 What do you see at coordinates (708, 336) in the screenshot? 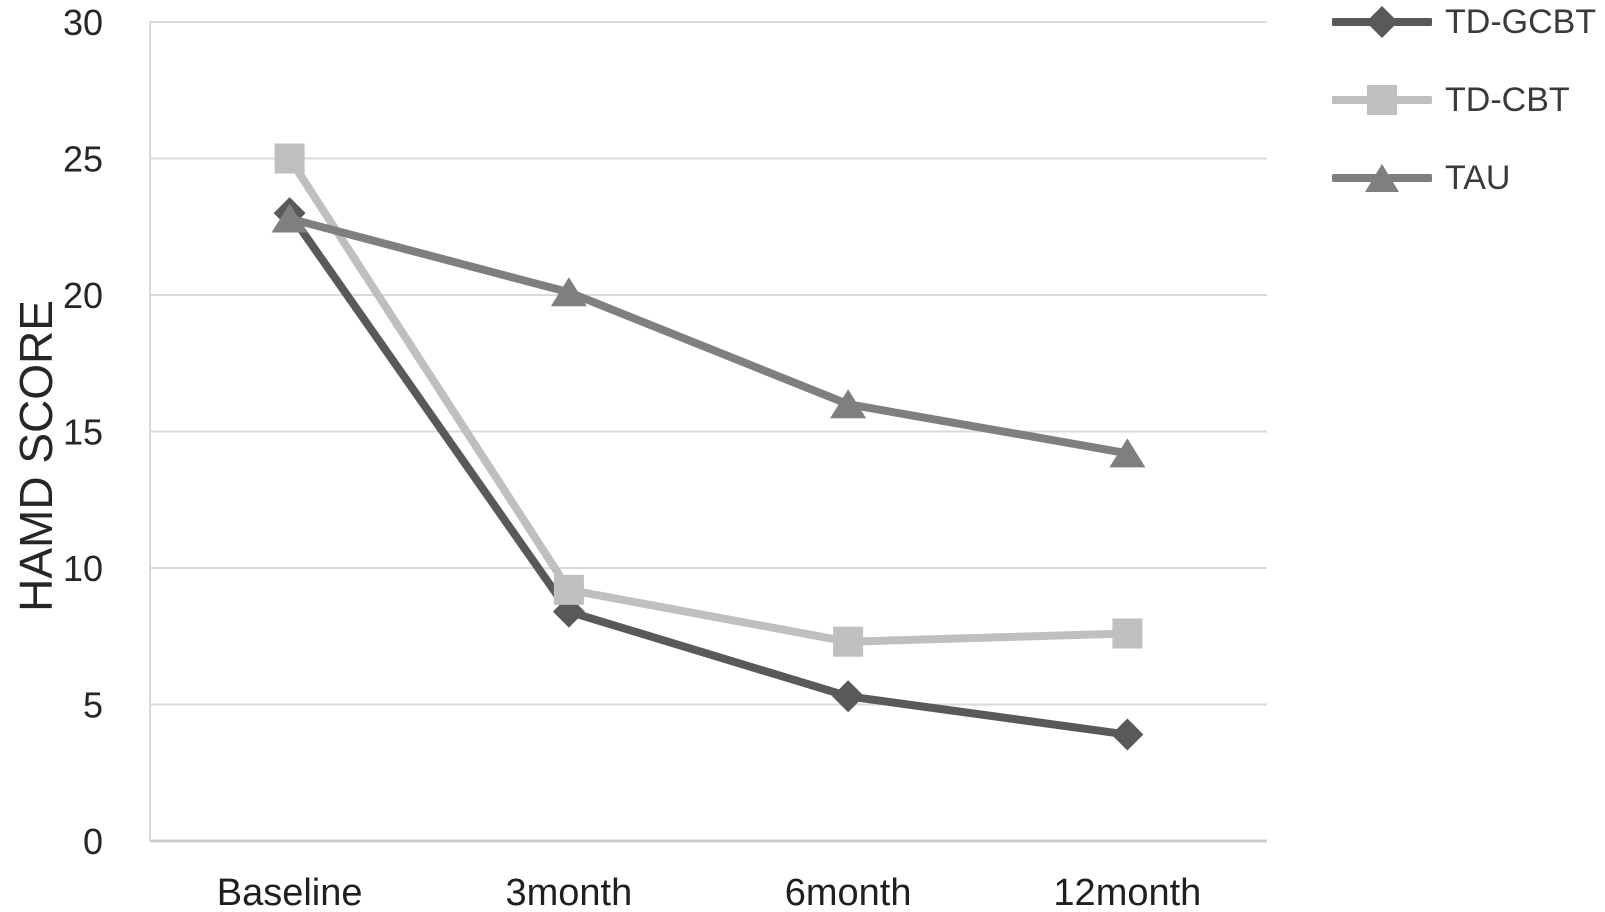
I see `series-line-tau` at bounding box center [708, 336].